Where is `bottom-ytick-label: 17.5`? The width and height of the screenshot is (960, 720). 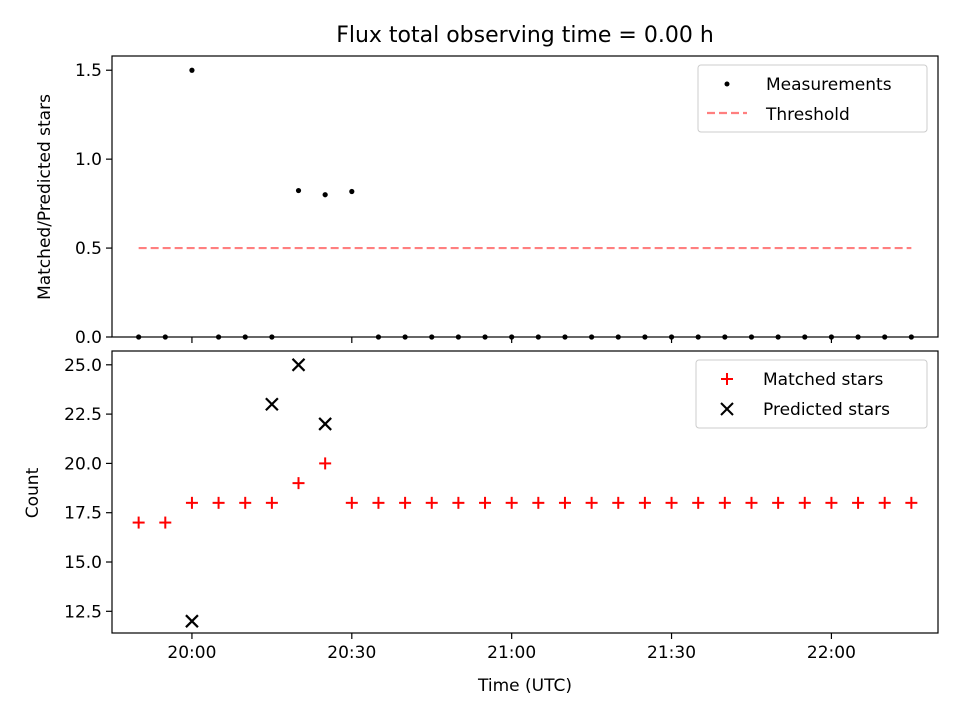
bottom-ytick-label: 17.5 is located at coordinates (83, 514).